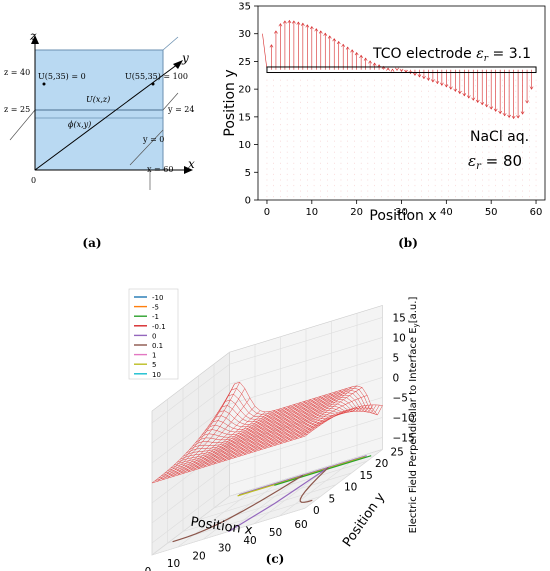 Image resolution: width=550 pixels, height=571 pixels. What do you see at coordinates (399, 338) in the screenshot?
I see `c-z-tick-label: 10` at bounding box center [399, 338].